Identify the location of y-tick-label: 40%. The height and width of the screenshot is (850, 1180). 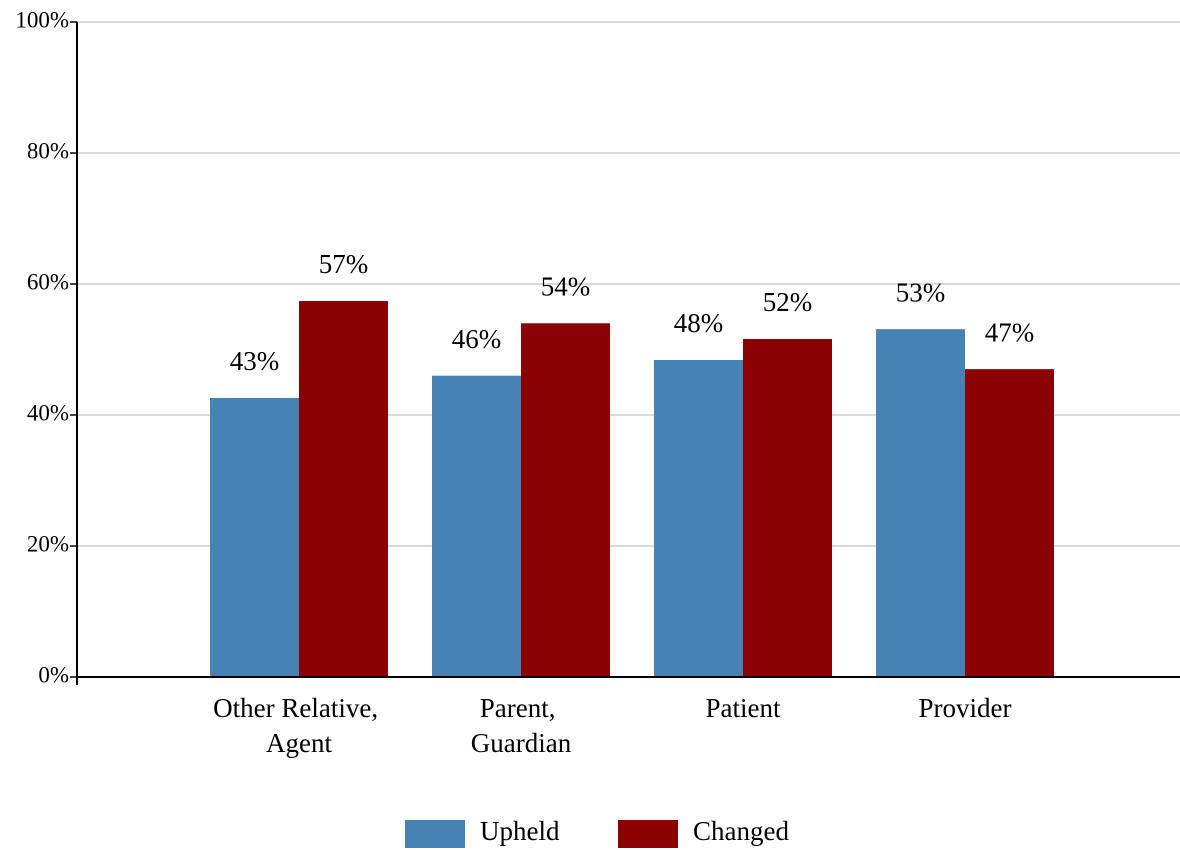
(48, 412).